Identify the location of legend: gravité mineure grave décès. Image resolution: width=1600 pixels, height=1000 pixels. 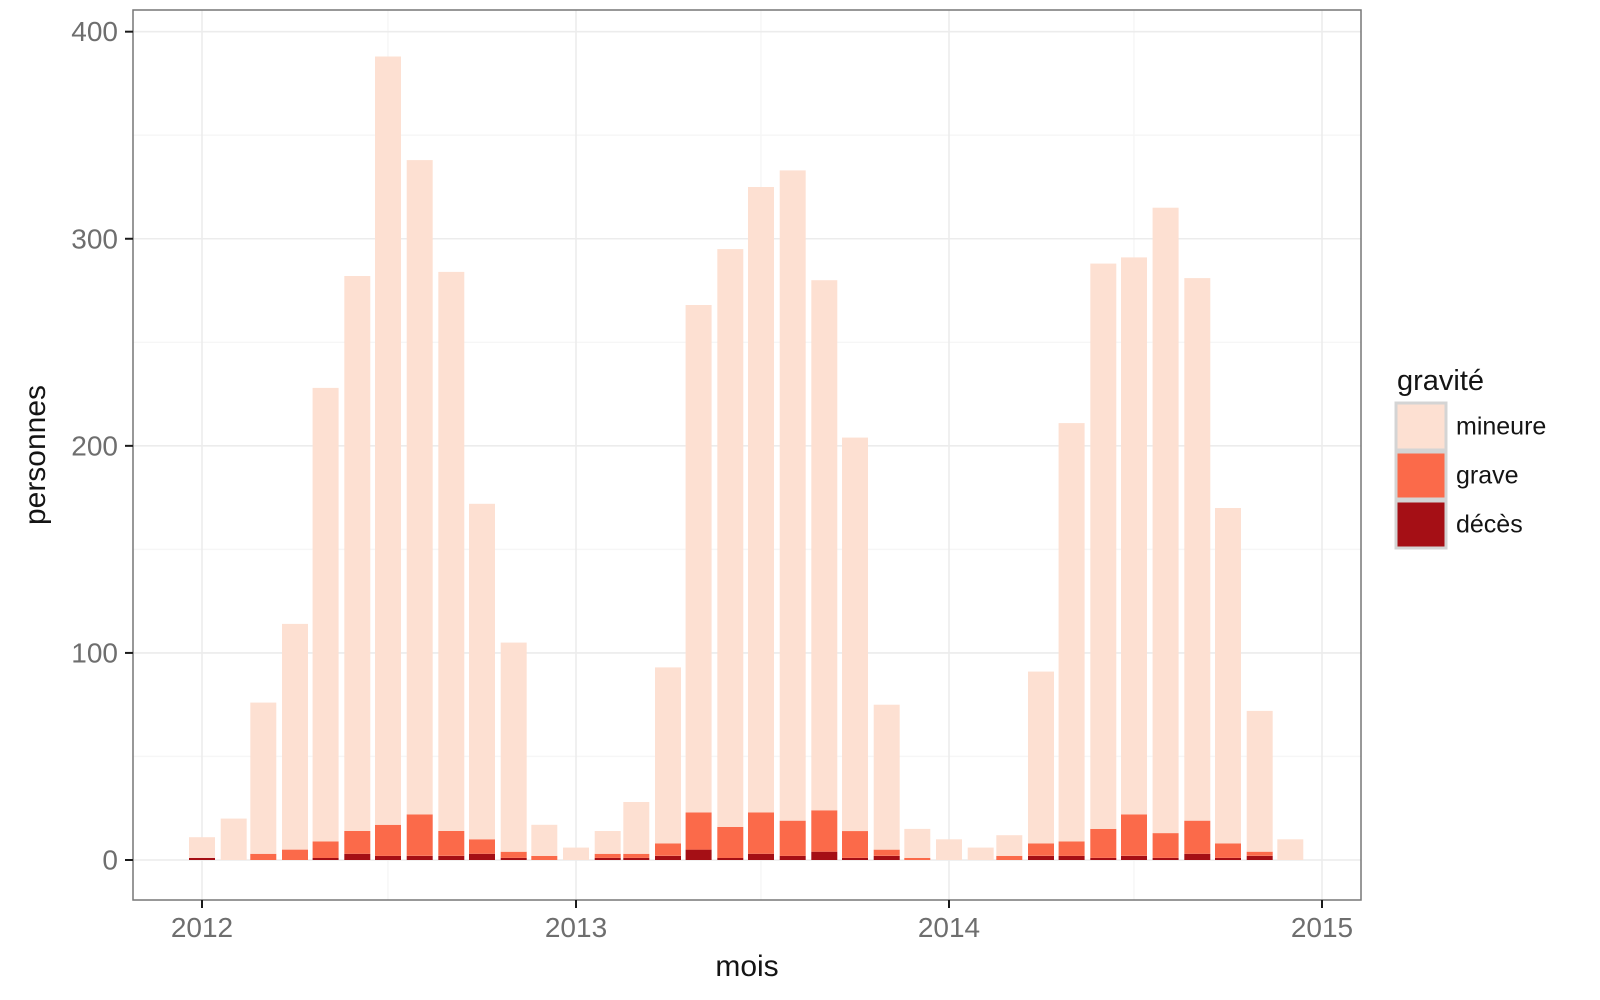
(1470, 457).